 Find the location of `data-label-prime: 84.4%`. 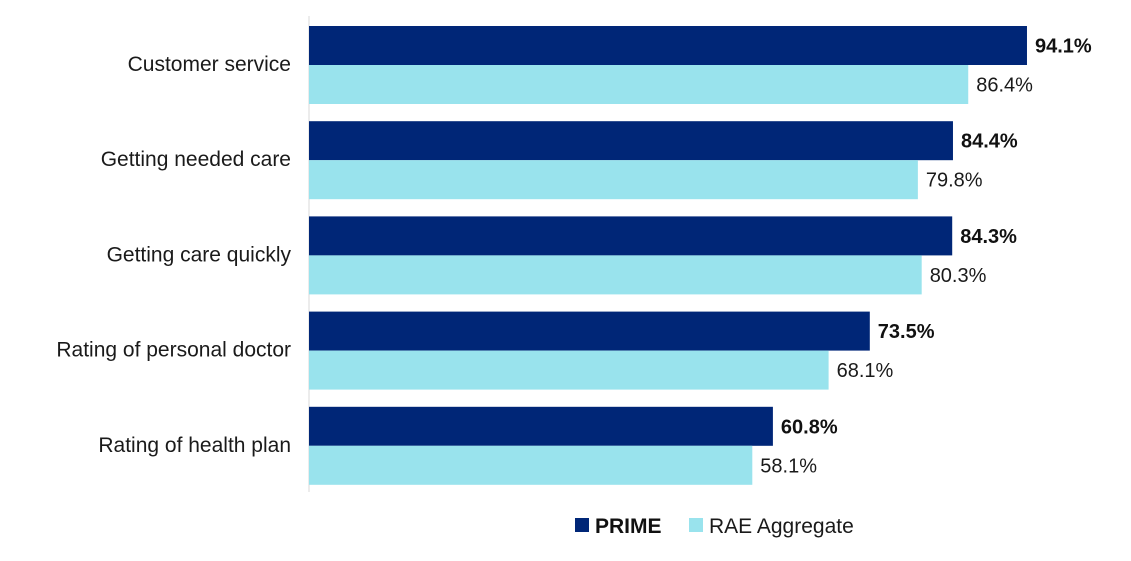

data-label-prime: 84.4% is located at coordinates (989, 142).